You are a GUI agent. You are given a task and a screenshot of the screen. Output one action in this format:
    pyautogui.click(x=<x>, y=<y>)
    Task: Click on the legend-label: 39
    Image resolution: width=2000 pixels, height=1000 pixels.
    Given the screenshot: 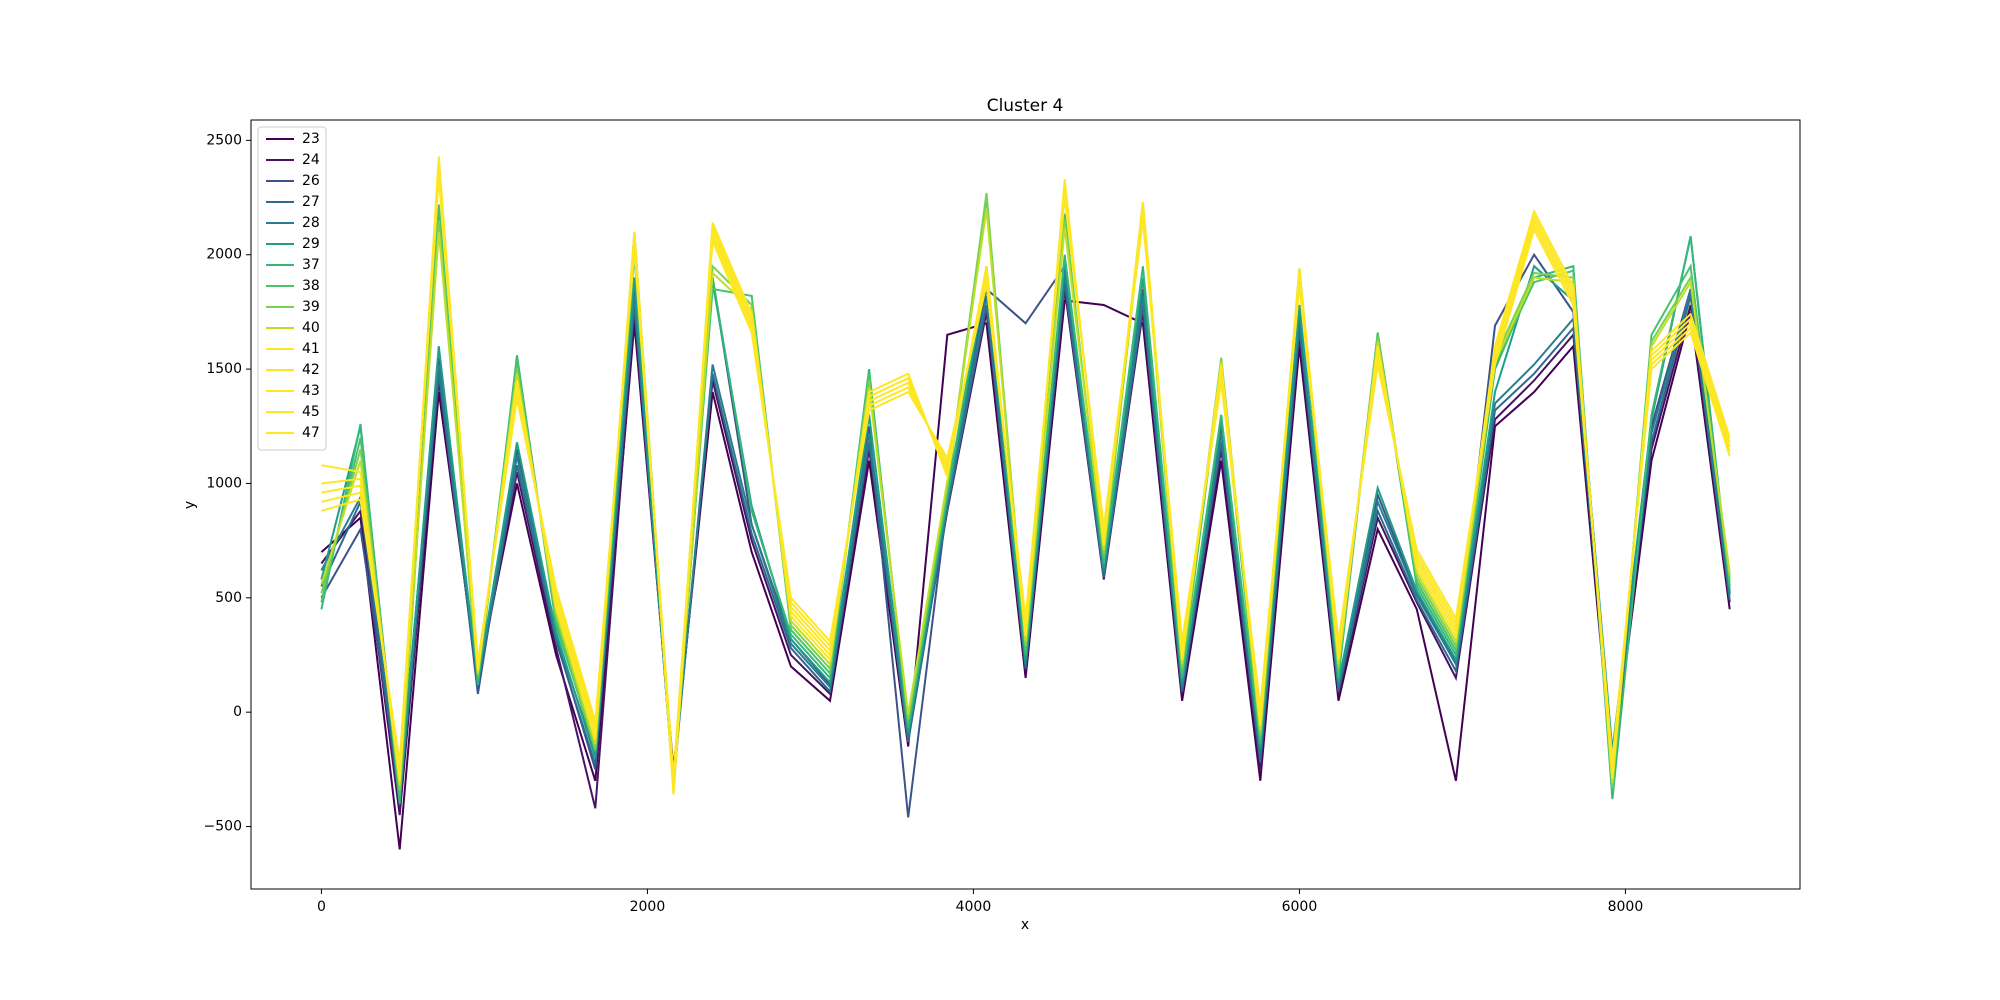 What is the action you would take?
    pyautogui.click(x=311, y=307)
    